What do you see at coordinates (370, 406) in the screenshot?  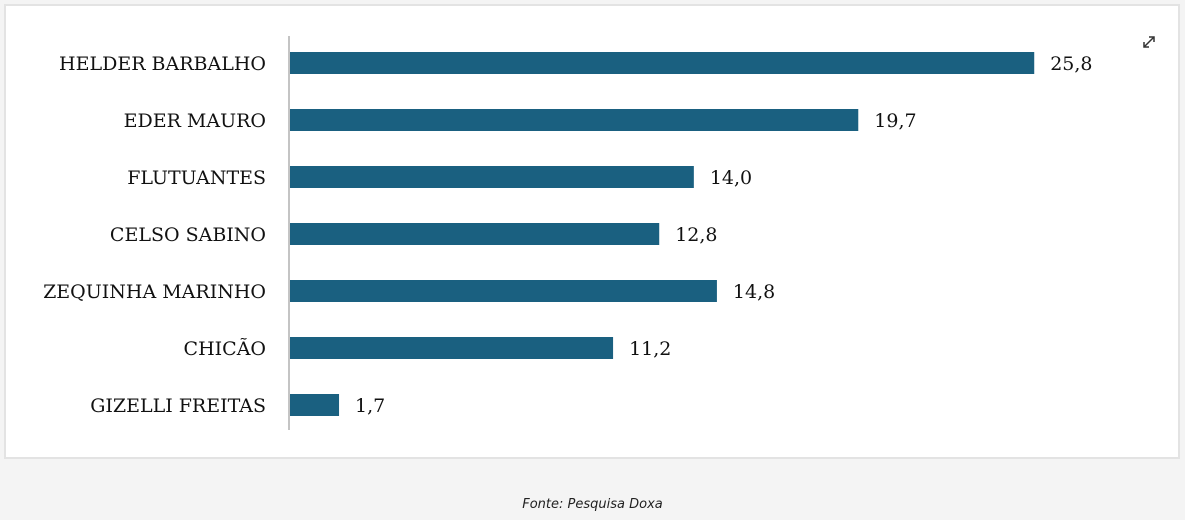 I see `value-label: 1,7` at bounding box center [370, 406].